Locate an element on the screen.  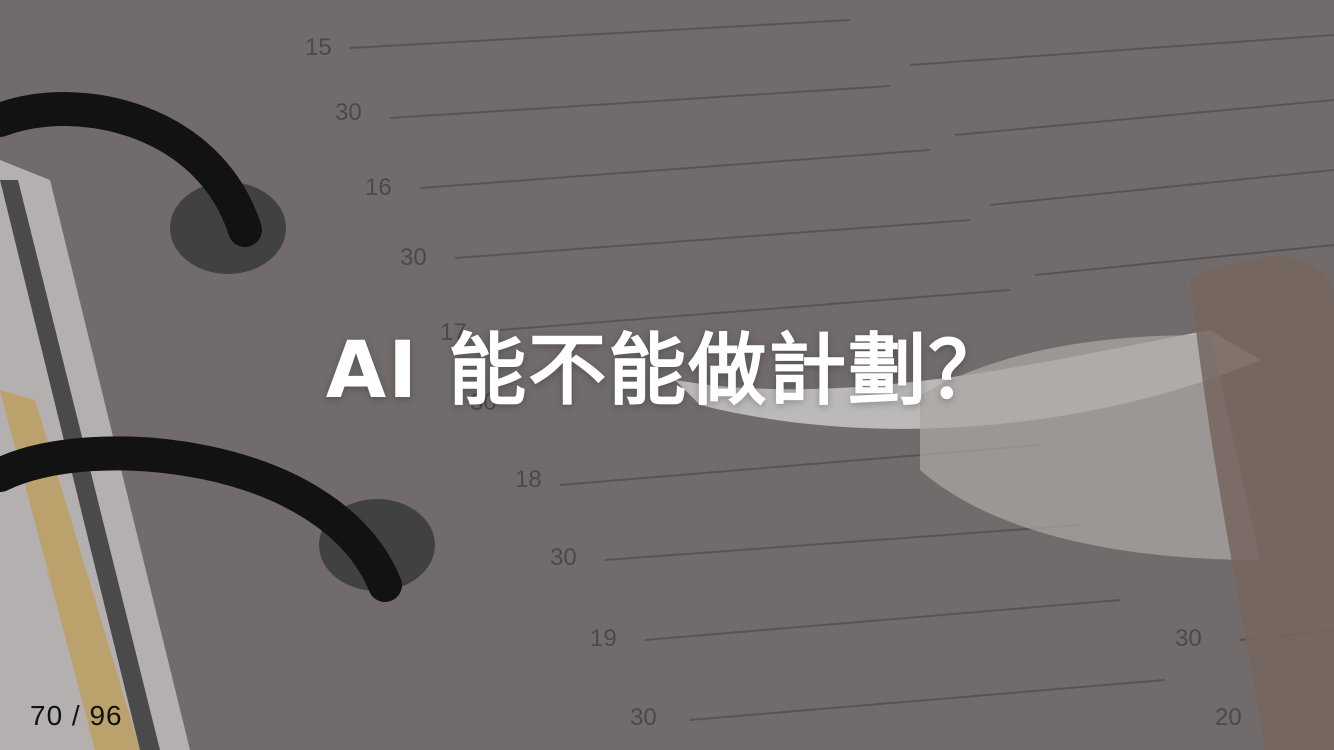
planner-number-30-c: 30 is located at coordinates (483, 402).